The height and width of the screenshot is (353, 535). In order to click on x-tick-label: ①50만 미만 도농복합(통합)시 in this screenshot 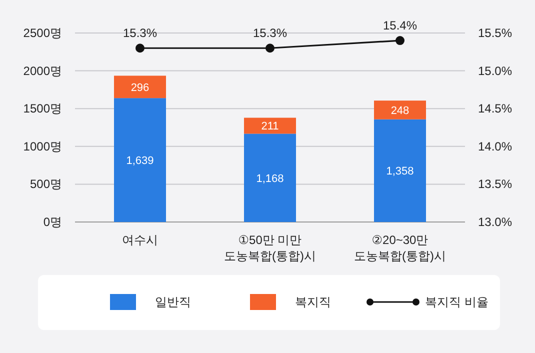, I will do `click(270, 248)`.